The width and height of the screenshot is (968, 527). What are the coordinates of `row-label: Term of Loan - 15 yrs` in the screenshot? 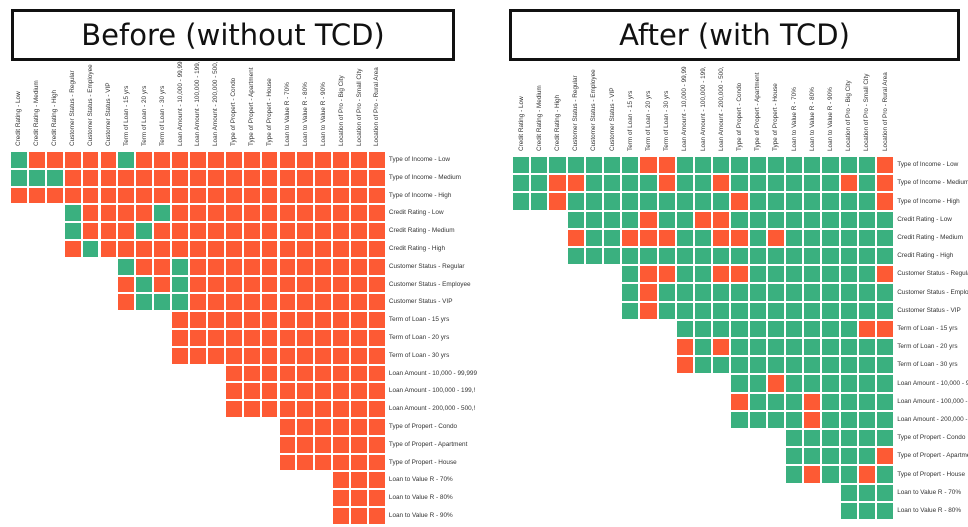 It's located at (419, 320).